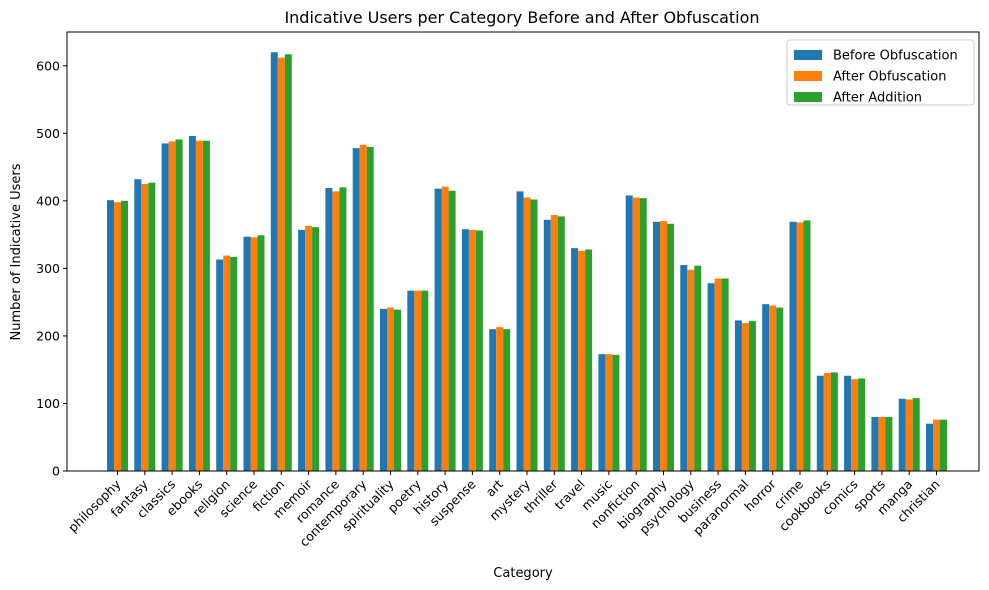 The width and height of the screenshot is (989, 590). I want to click on bar-spirituality-before-obfuscation, so click(383, 389).